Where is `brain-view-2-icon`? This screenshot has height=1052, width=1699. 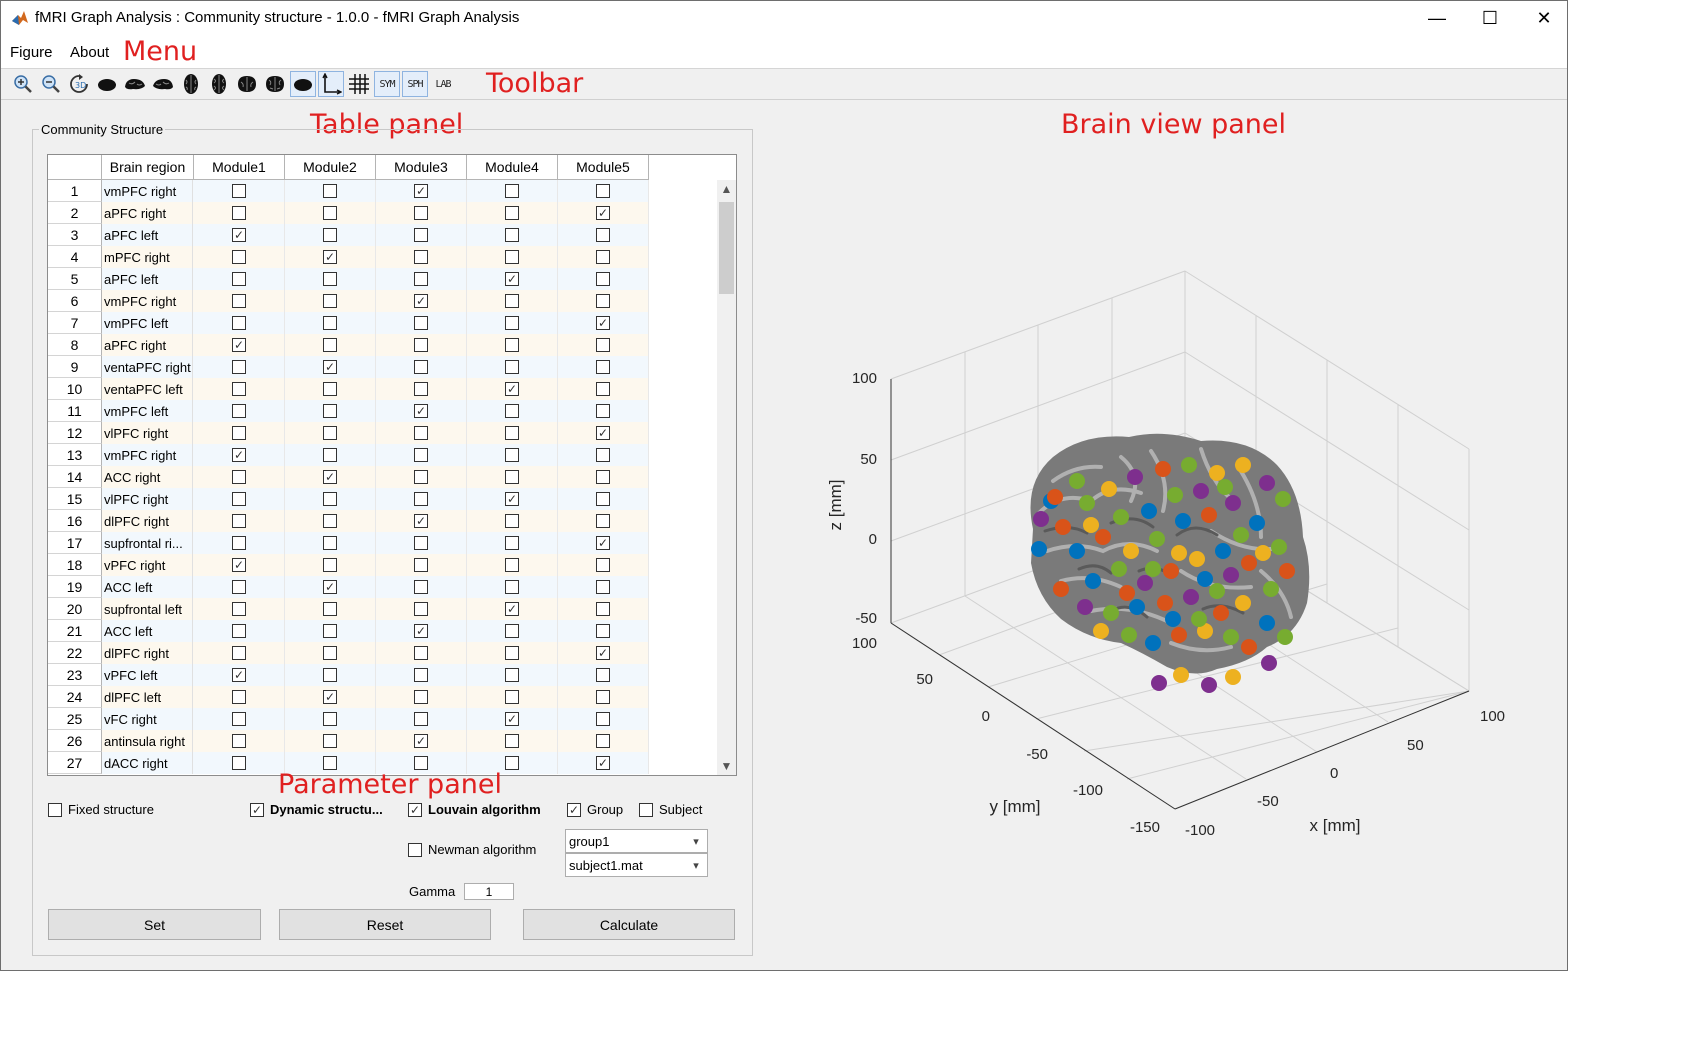 brain-view-2-icon is located at coordinates (135, 84).